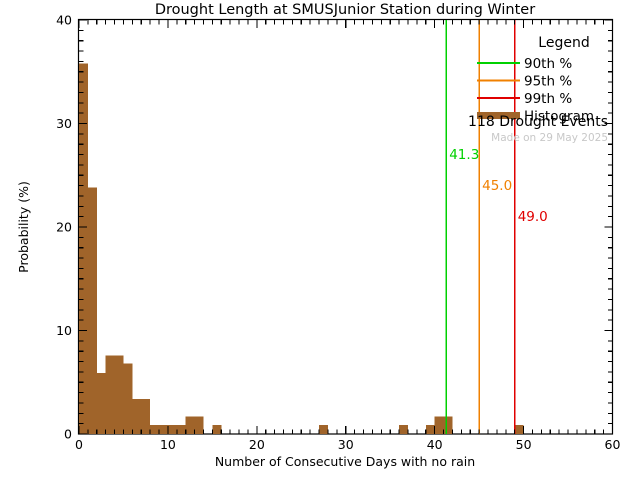  What do you see at coordinates (23, 227) in the screenshot?
I see `y-axis-label: Probability (%)` at bounding box center [23, 227].